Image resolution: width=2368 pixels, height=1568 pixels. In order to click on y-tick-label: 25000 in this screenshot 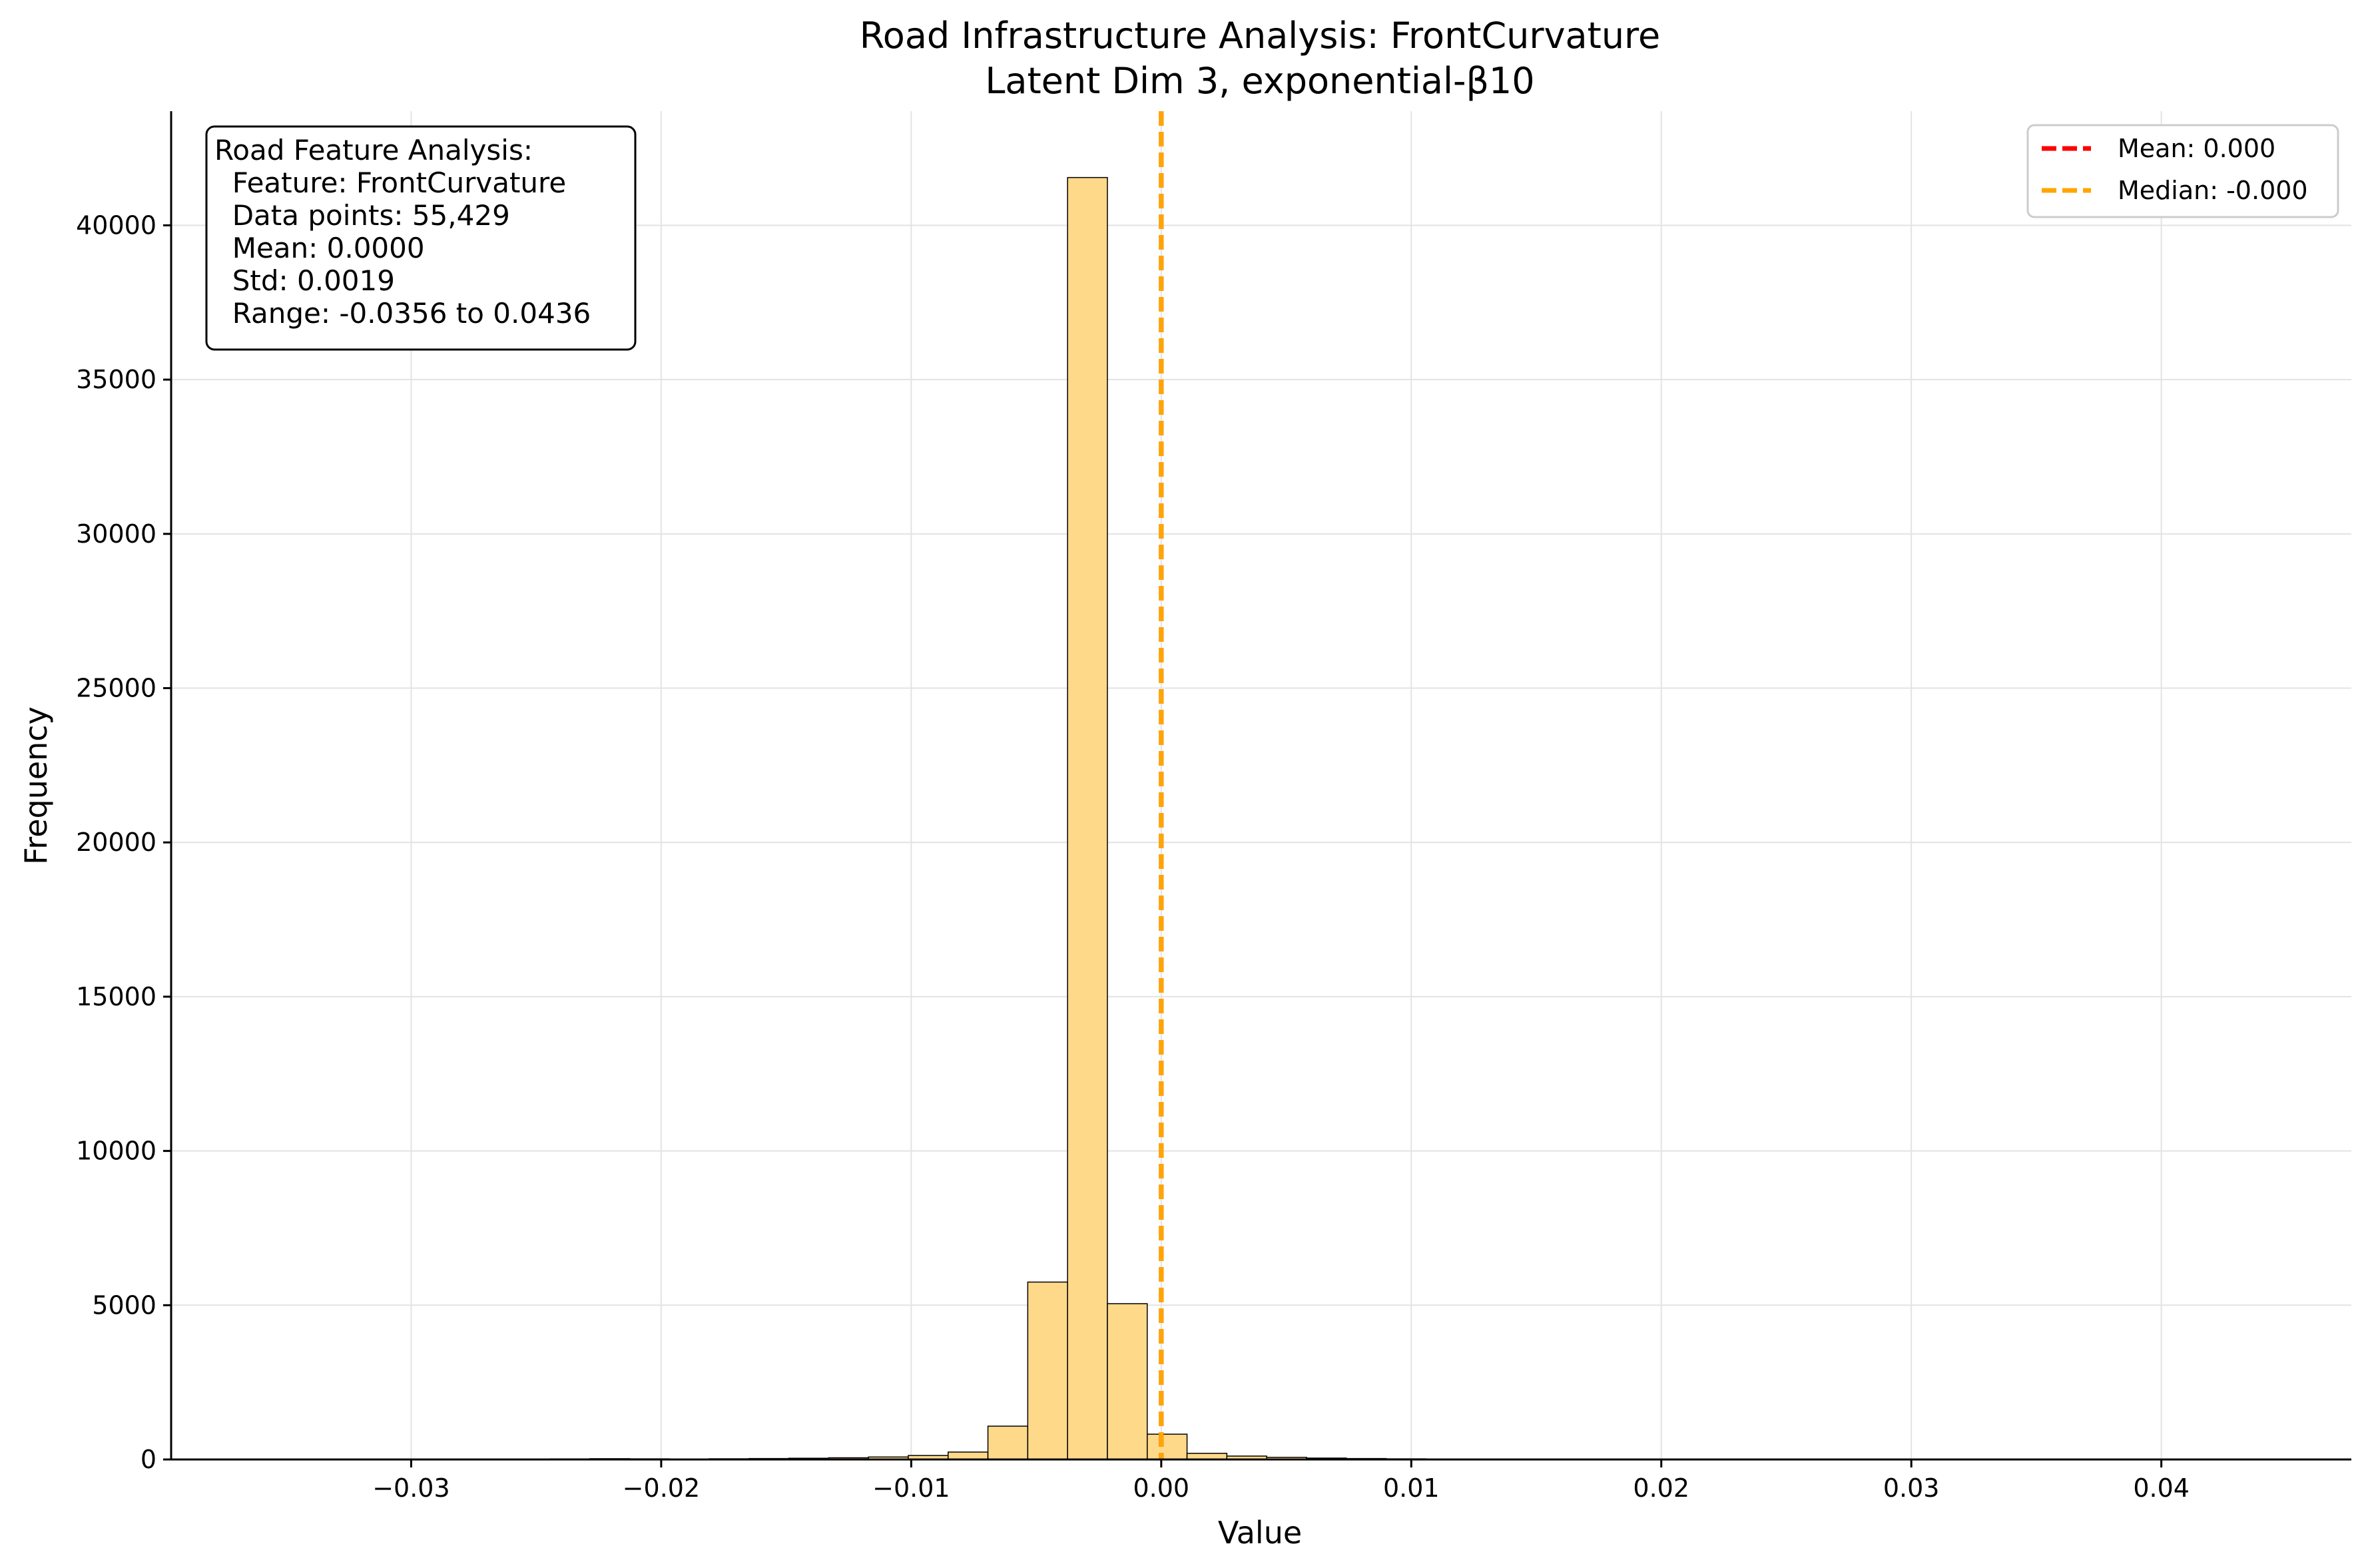, I will do `click(116, 688)`.